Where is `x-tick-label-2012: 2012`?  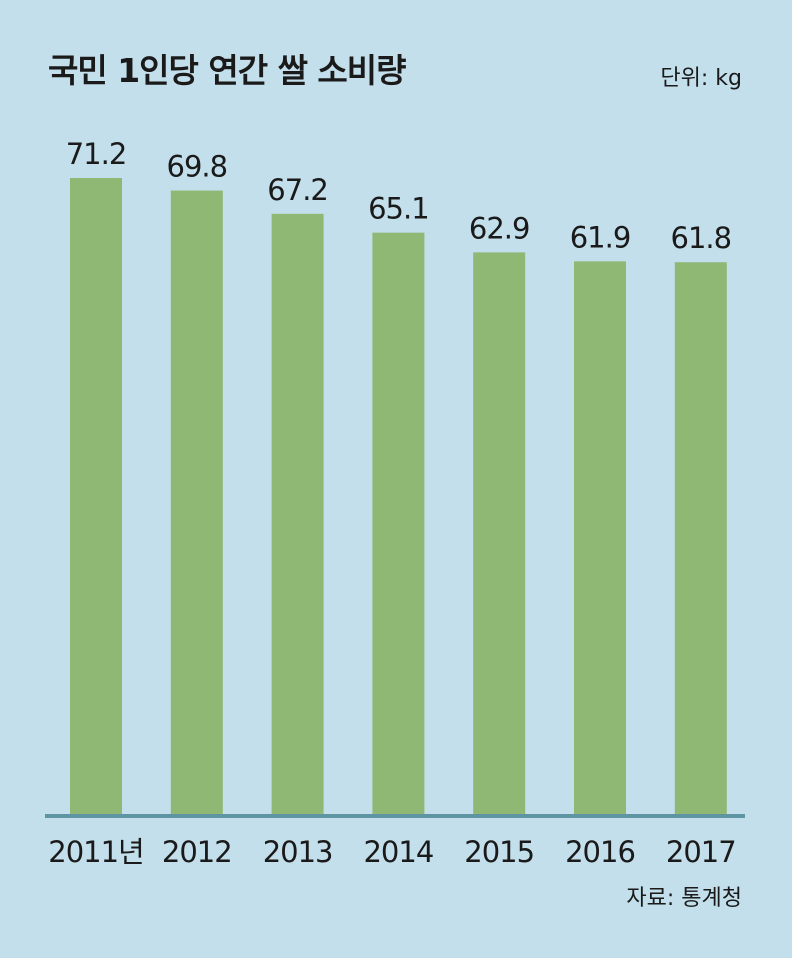 x-tick-label-2012: 2012 is located at coordinates (197, 852).